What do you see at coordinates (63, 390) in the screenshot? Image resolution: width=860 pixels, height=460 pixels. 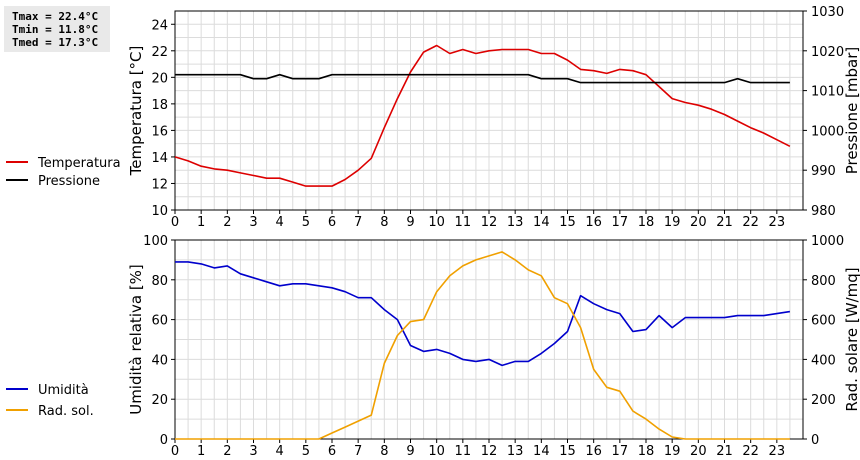 I see `legend-label: Umidità` at bounding box center [63, 390].